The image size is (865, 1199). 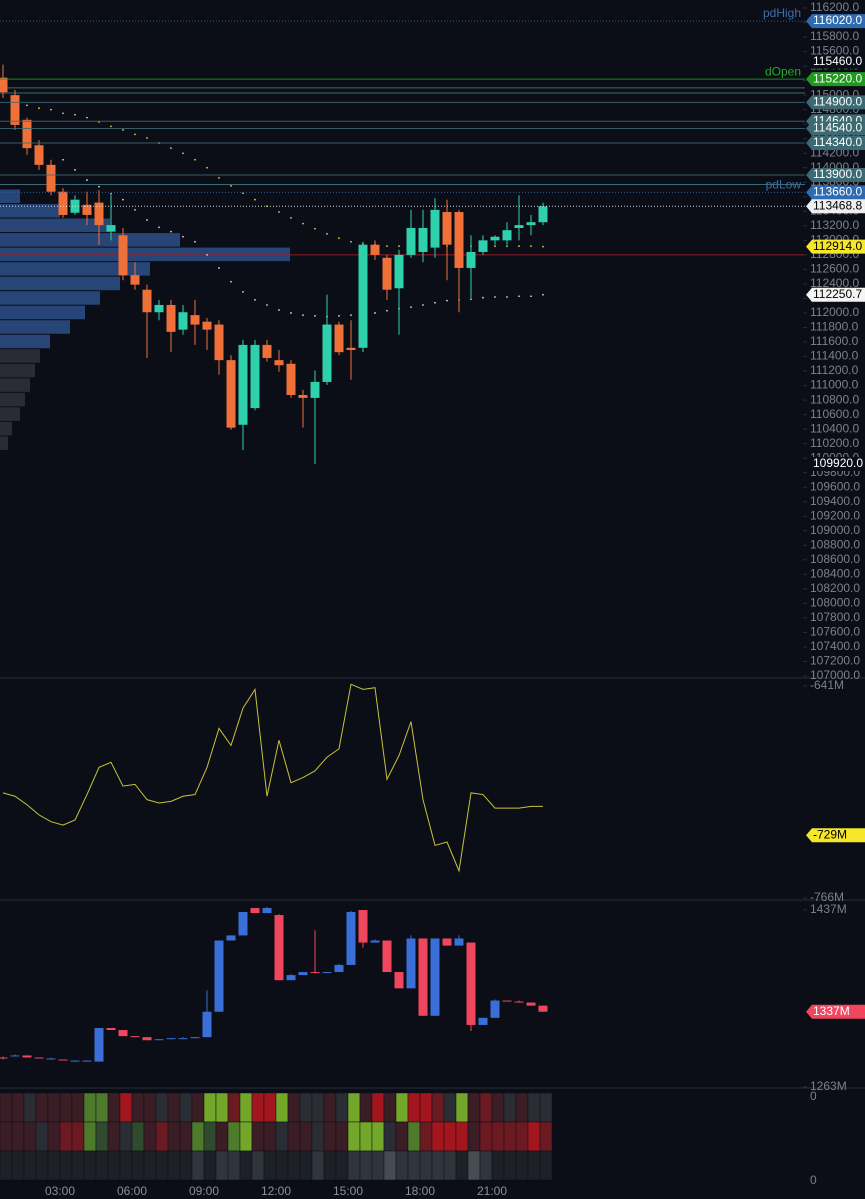 What do you see at coordinates (835, 646) in the screenshot?
I see `y-tick-label: 107400.0` at bounding box center [835, 646].